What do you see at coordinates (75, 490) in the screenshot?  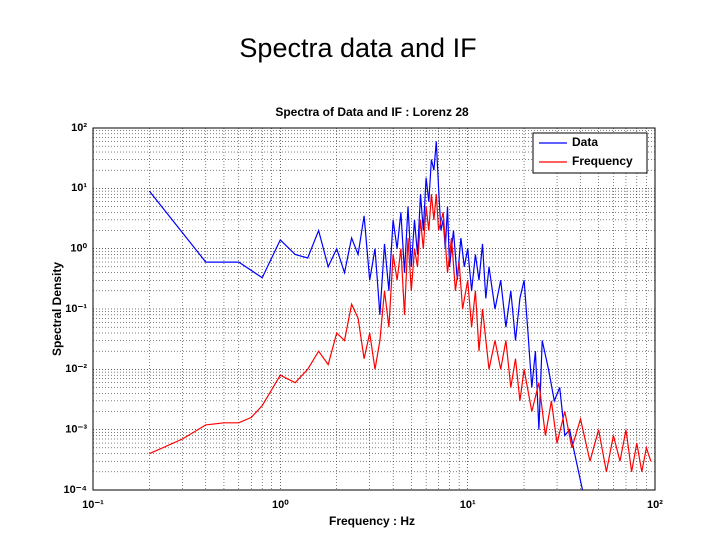 I see `y-tick-label: 10⁻⁴` at bounding box center [75, 490].